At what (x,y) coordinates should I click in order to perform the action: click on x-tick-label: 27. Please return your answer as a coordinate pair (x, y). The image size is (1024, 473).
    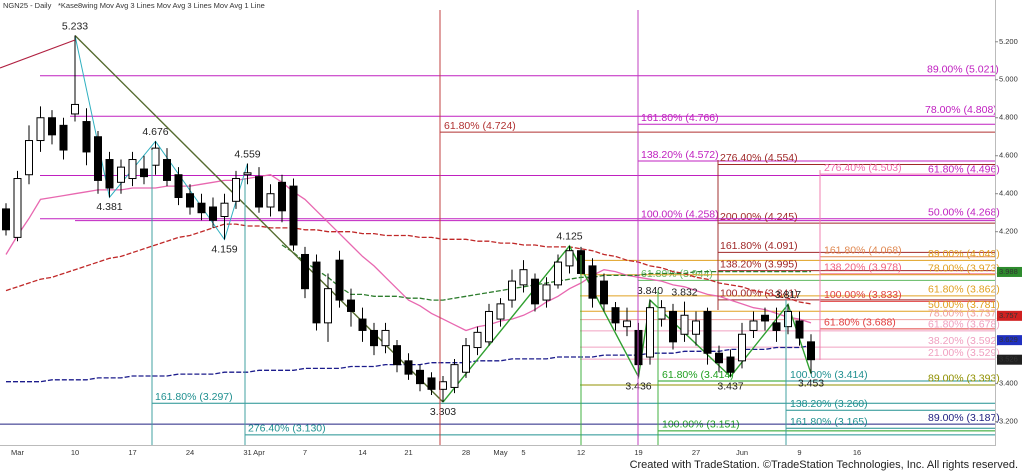
    Looking at the image, I should click on (696, 452).